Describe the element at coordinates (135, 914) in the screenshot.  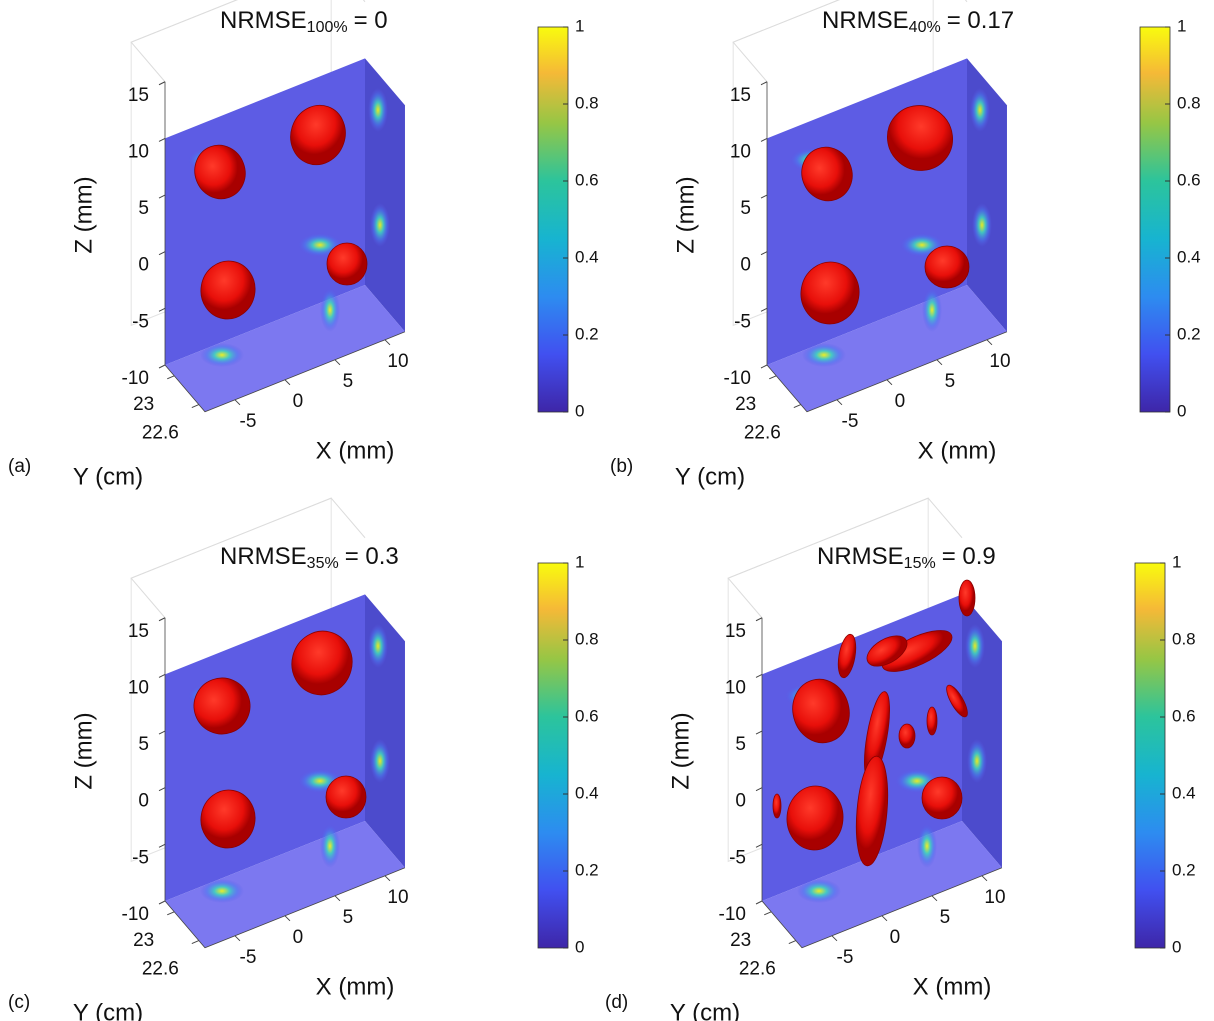
I see `z-tick-label: -10` at that location.